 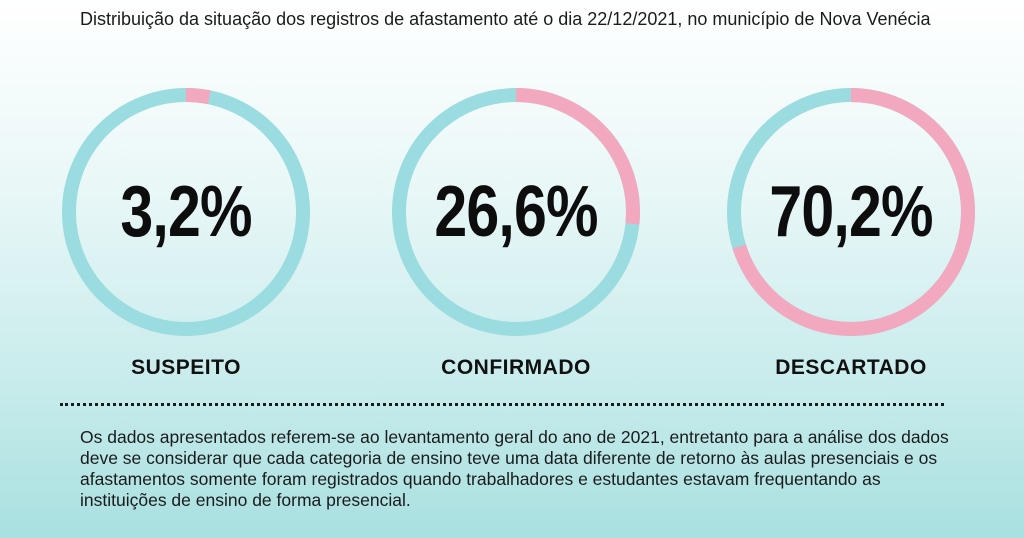 I want to click on donut-suspeito: 3,2%, so click(x=186, y=212).